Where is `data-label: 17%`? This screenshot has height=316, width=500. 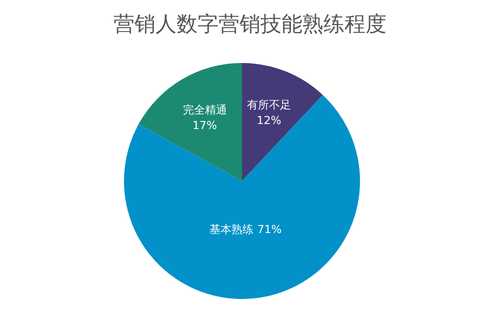 data-label: 17% is located at coordinates (204, 125).